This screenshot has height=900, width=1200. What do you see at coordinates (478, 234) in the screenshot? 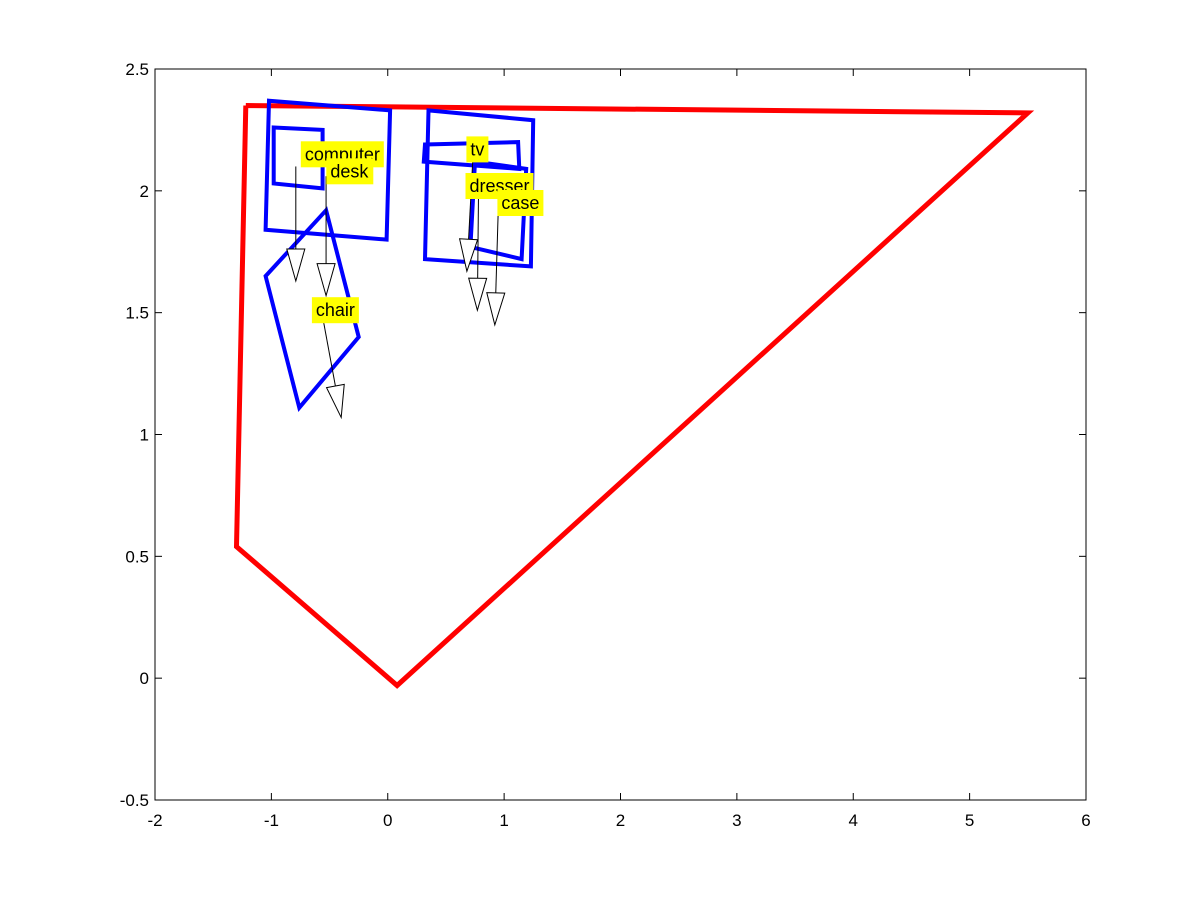
I see `arrow-shaft-dresser` at bounding box center [478, 234].